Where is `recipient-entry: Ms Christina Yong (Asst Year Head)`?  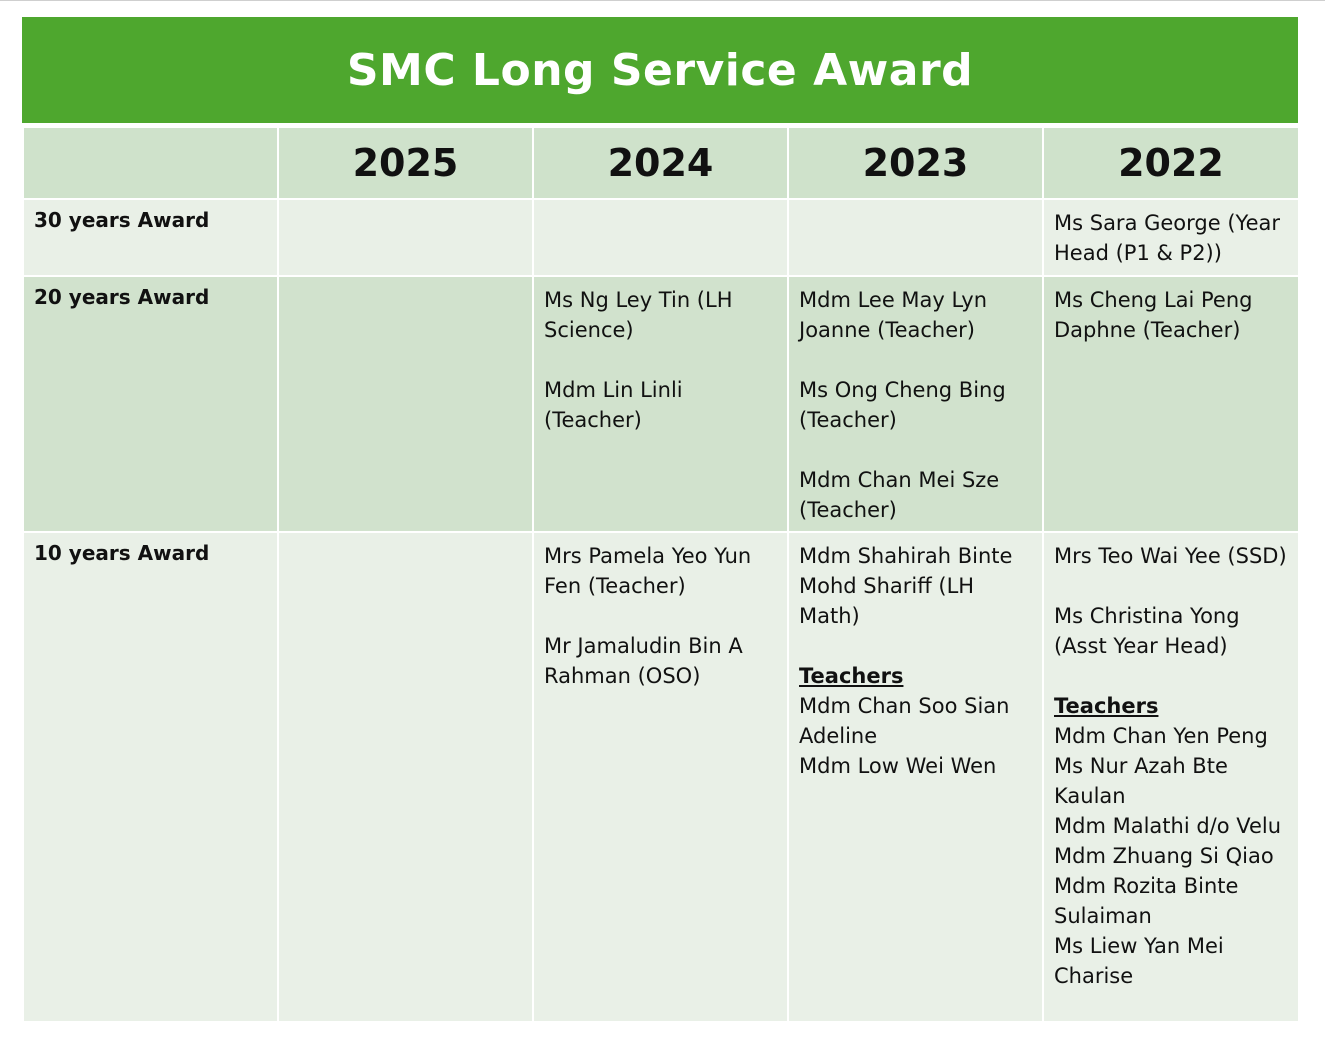
recipient-entry: Ms Christina Yong (Asst Year Head) is located at coordinates (1147, 631).